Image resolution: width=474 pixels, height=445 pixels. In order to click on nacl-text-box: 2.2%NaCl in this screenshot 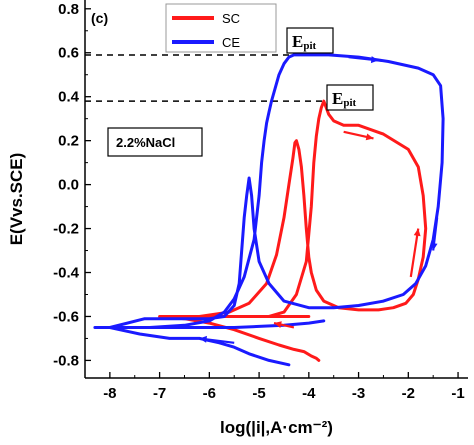, I will do `click(155, 142)`.